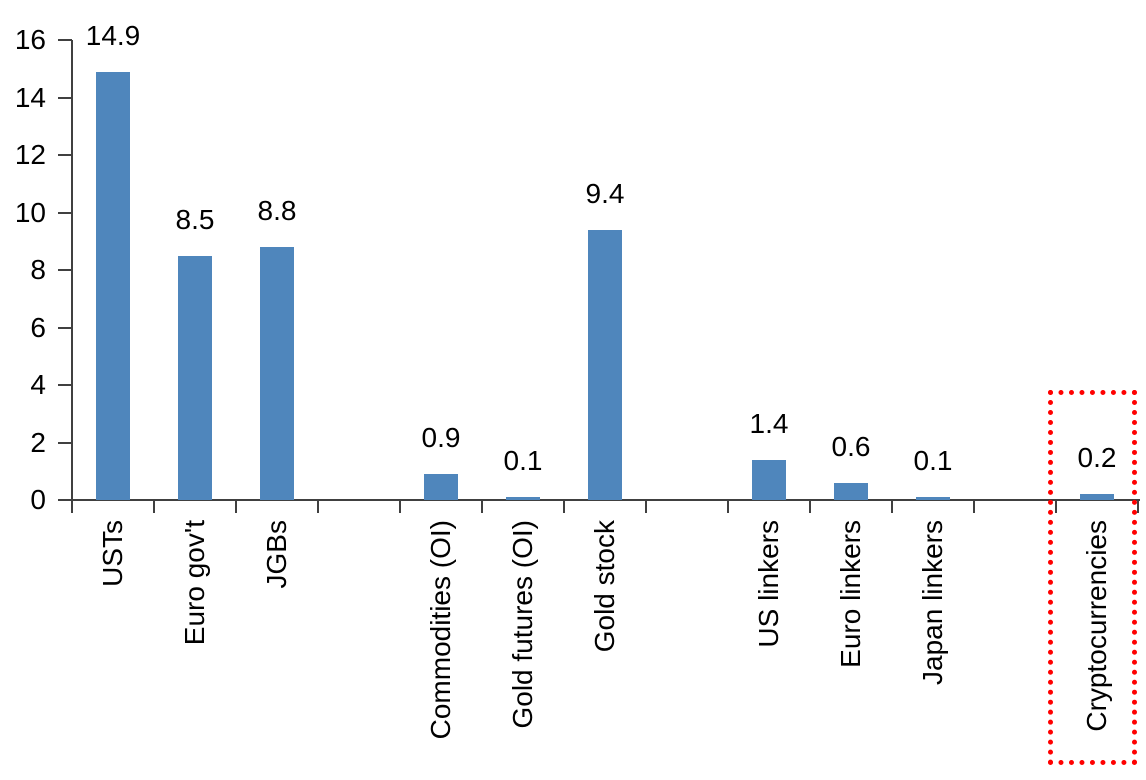 Image resolution: width=1146 pixels, height=780 pixels. What do you see at coordinates (30, 154) in the screenshot?
I see `y-tick-label: 12` at bounding box center [30, 154].